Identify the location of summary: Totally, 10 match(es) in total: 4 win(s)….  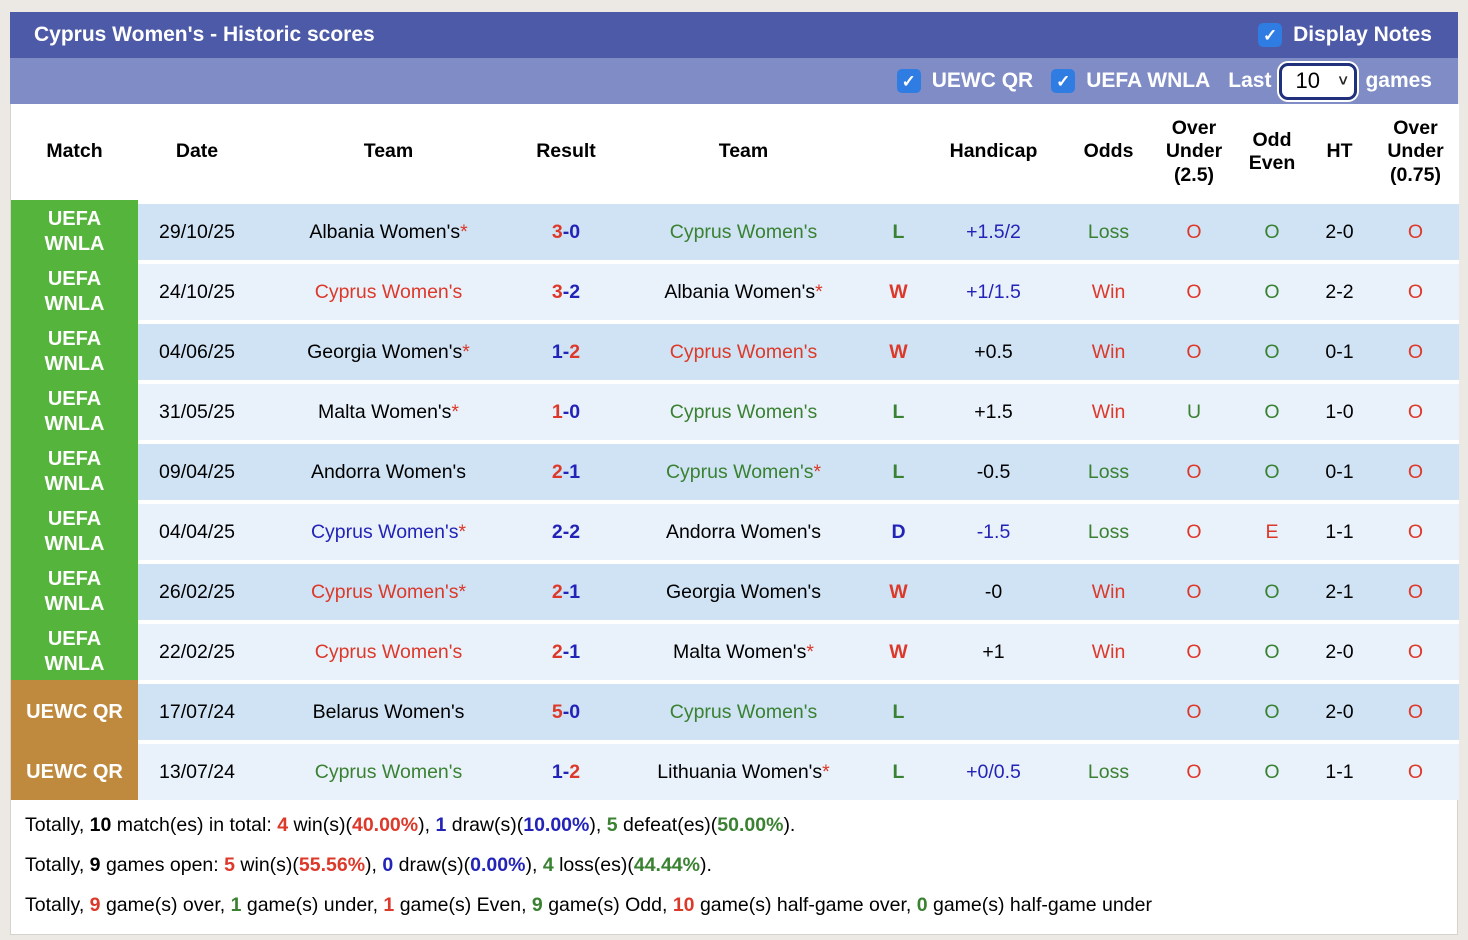
(734, 867).